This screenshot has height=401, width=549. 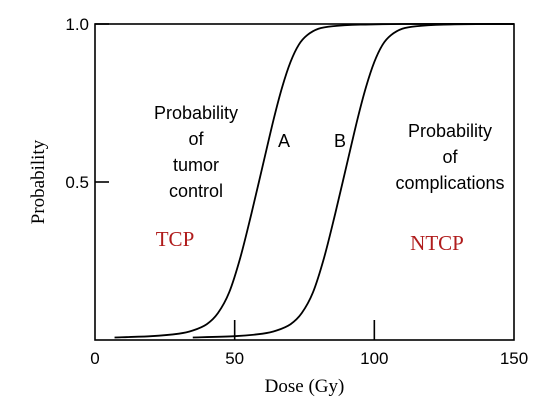 I want to click on tcp-desc-line-1: Probability, so click(x=196, y=113).